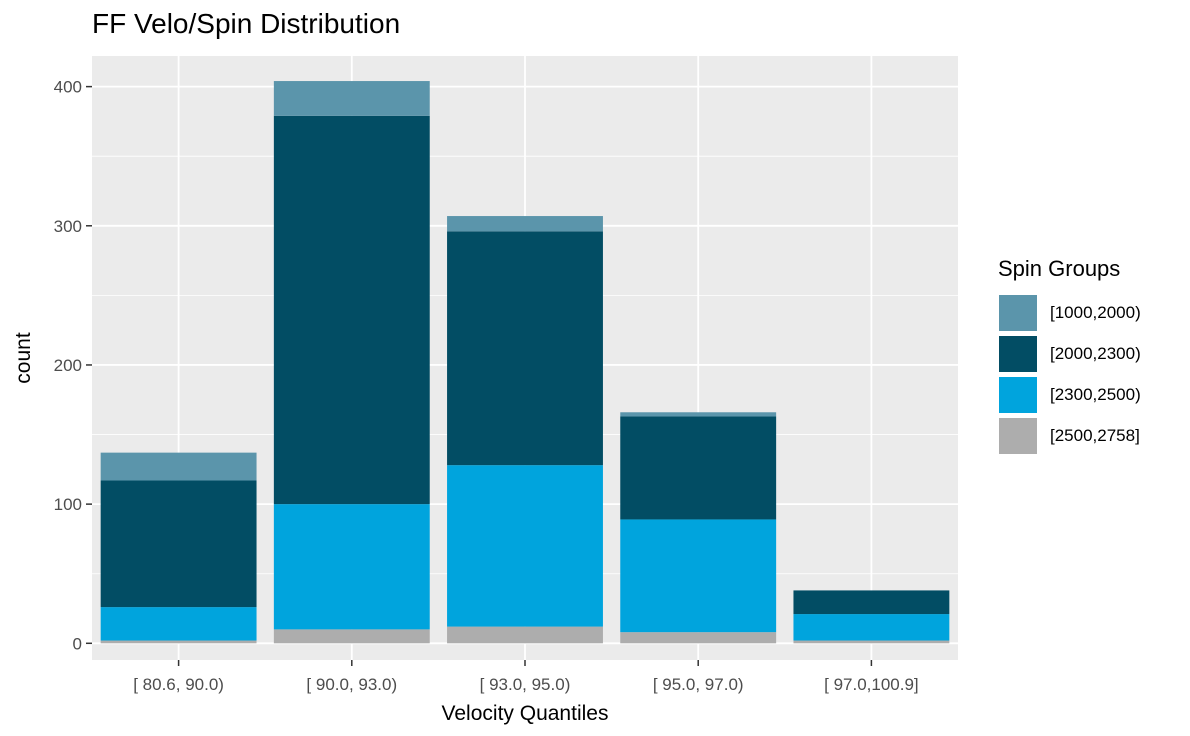 The width and height of the screenshot is (1190, 736). I want to click on x-tick-label: [ 95.0, 97.0), so click(698, 684).